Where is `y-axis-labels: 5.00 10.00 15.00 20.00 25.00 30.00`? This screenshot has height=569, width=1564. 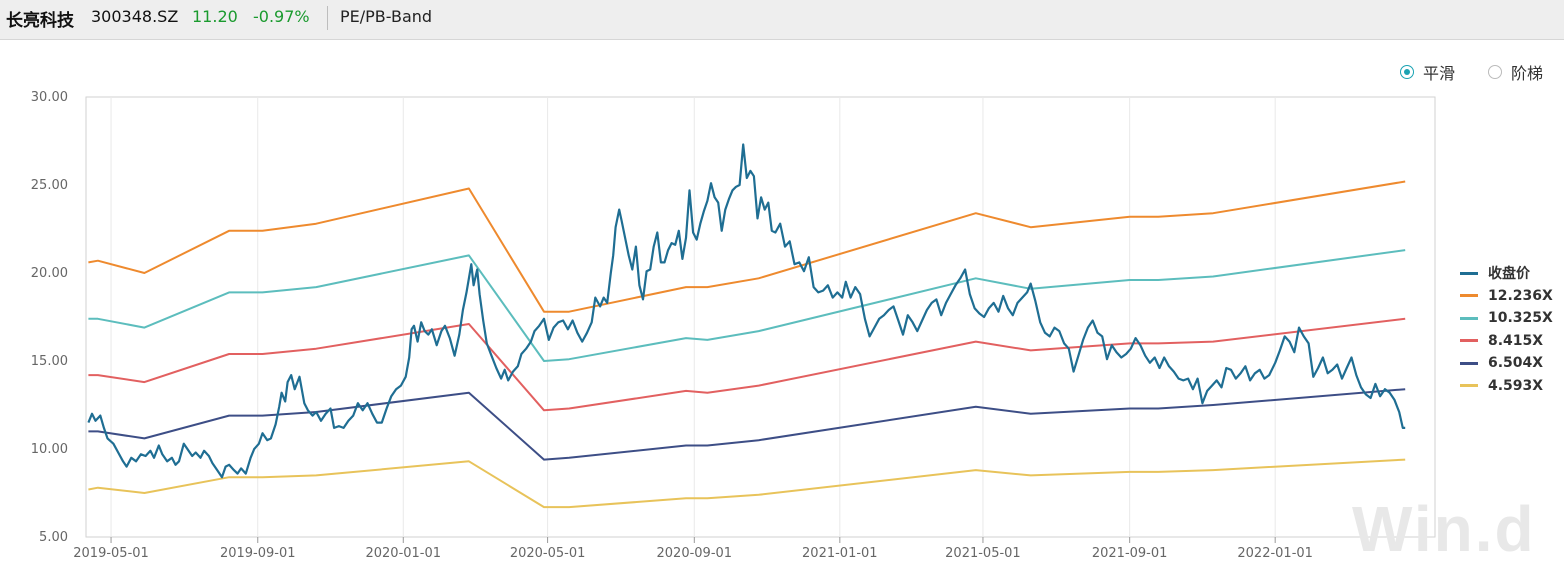 y-axis-labels: 5.00 10.00 15.00 20.00 25.00 30.00 is located at coordinates (49, 317).